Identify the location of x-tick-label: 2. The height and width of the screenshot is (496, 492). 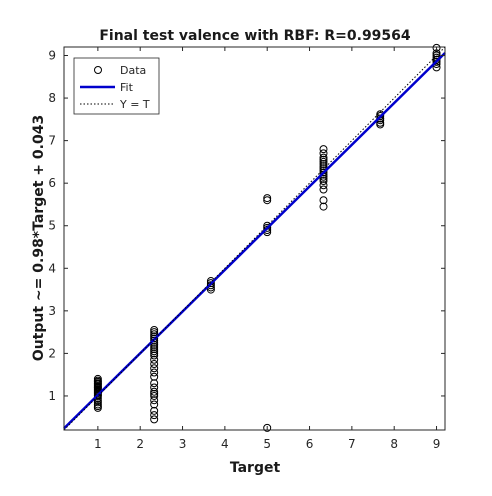
(140, 444).